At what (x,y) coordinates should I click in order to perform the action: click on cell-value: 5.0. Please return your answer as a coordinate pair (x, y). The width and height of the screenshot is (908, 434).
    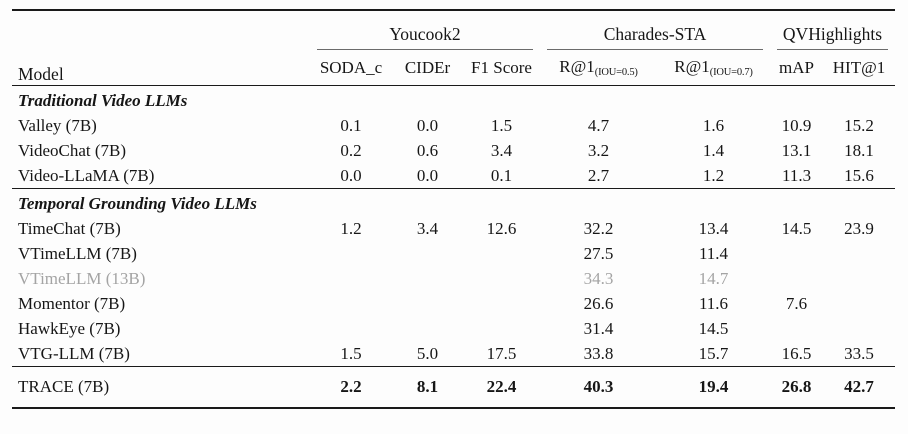
    Looking at the image, I should click on (427, 353).